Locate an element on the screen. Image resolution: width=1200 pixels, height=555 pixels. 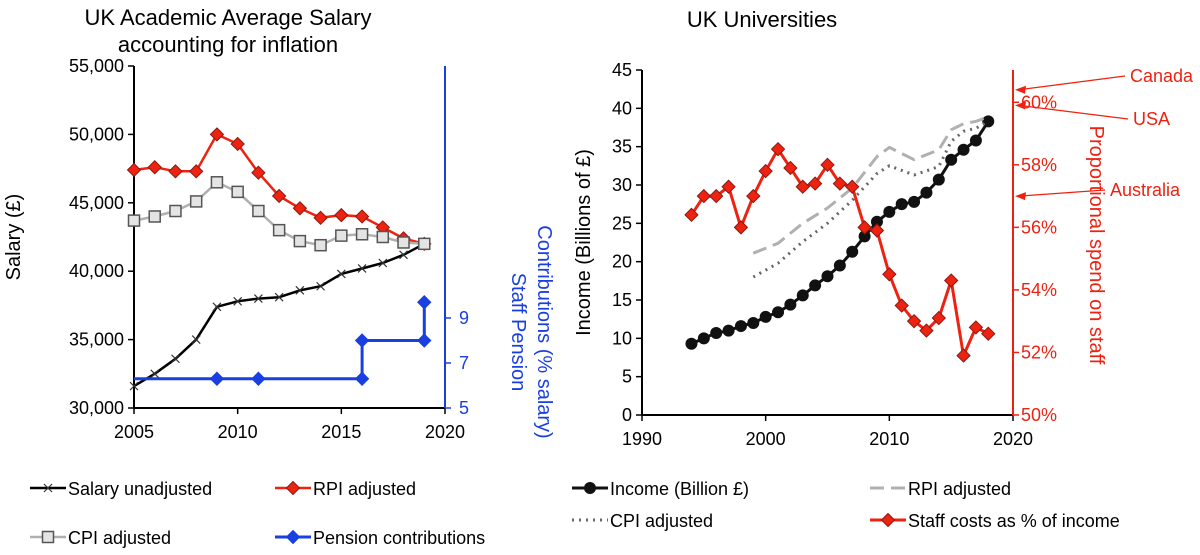
chart-title: accounting for inflation is located at coordinates (228, 44).